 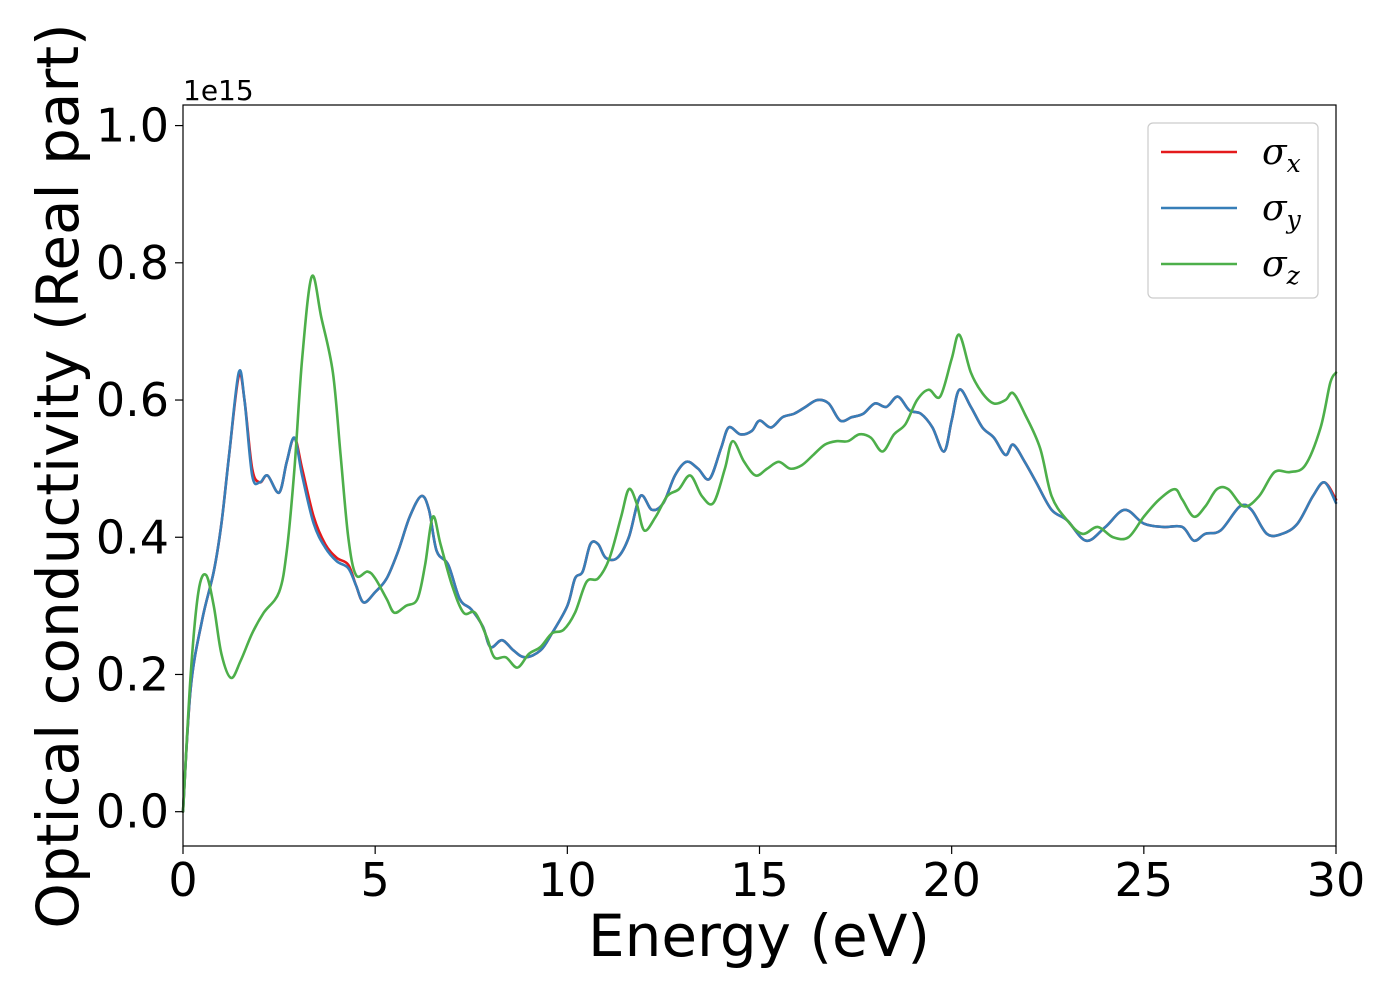 What do you see at coordinates (132, 537) in the screenshot?
I see `y-tick-label: 0.4` at bounding box center [132, 537].